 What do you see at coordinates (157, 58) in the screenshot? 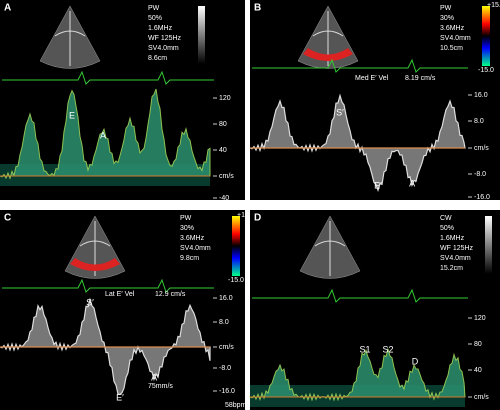
I see `setting-text: 8.6cm` at bounding box center [157, 58].